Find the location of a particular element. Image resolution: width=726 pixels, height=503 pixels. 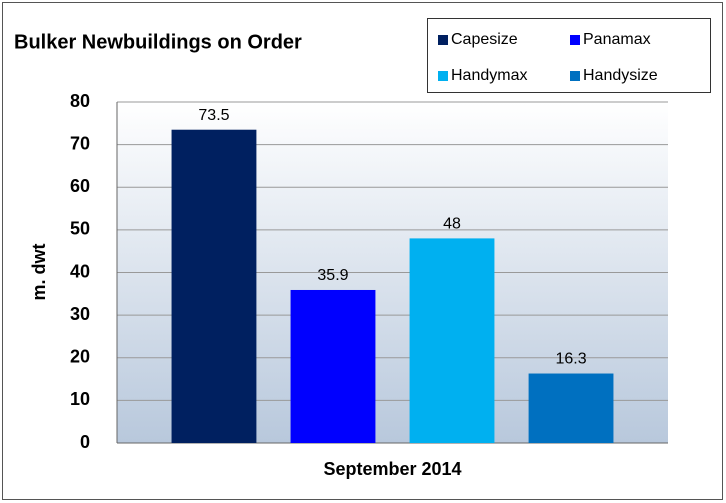

chart-title: Bulker Newbuildings on Order is located at coordinates (158, 42).